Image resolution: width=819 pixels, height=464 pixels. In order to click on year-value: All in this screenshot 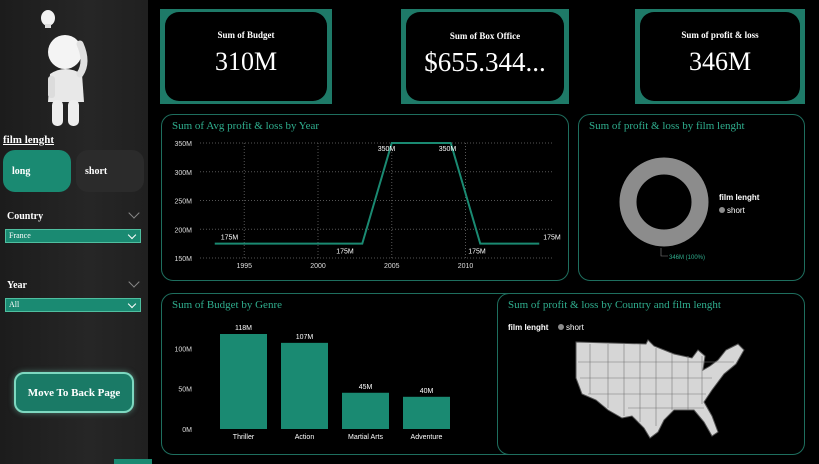, I will do `click(14, 304)`.